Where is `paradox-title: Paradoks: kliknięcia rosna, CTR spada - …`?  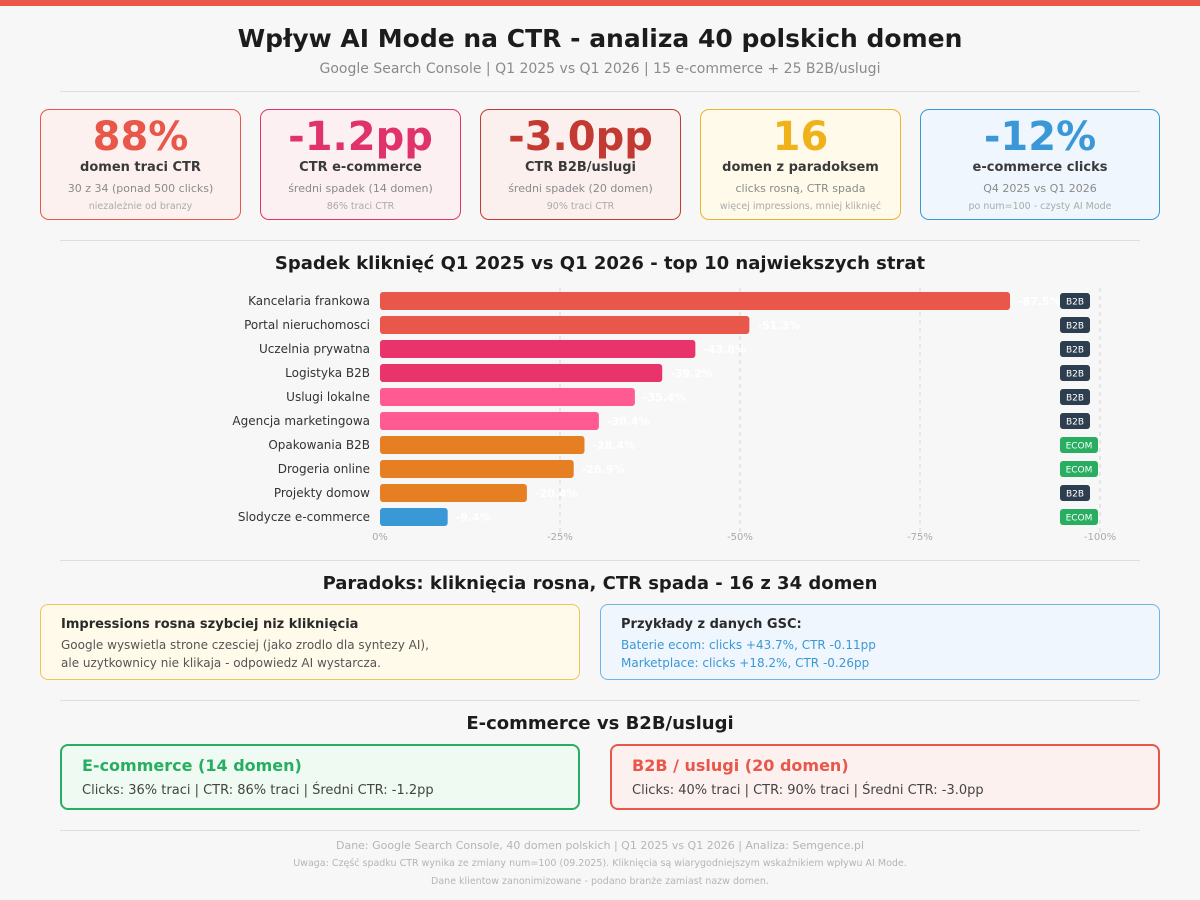 paradox-title: Paradoks: kliknięcia rosna, CTR spada - … is located at coordinates (600, 583).